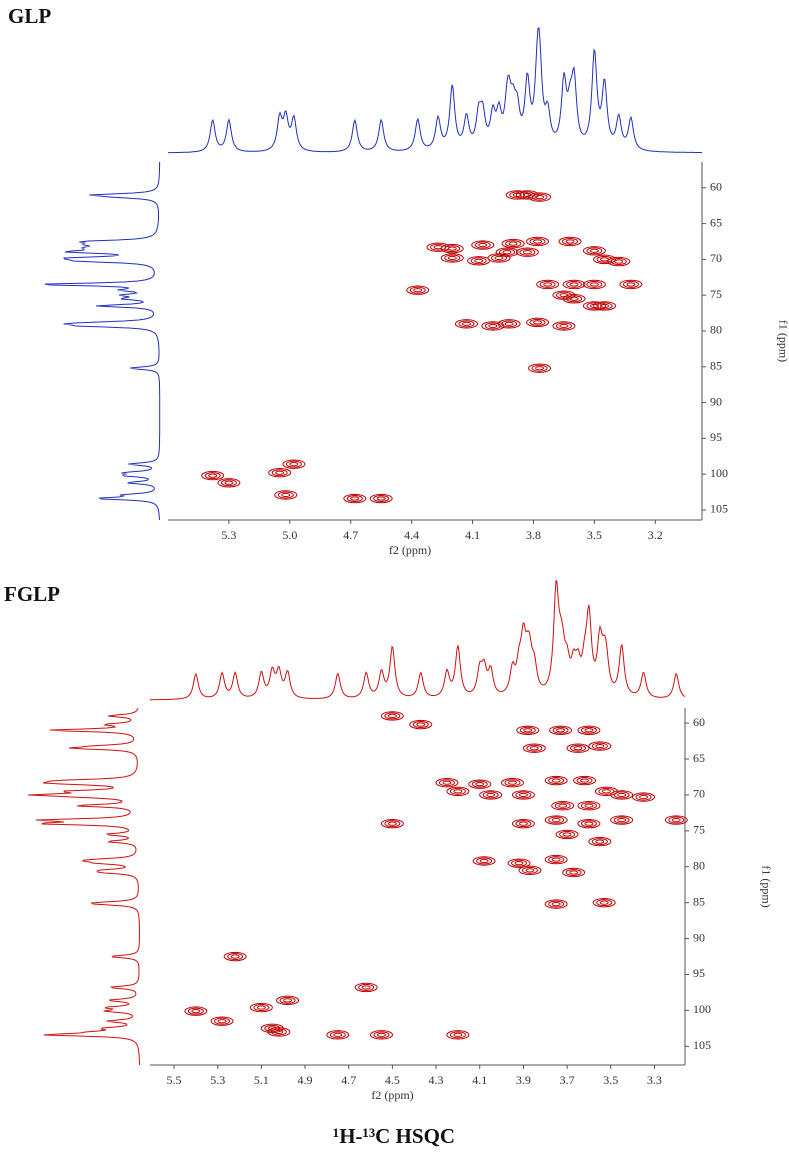 This screenshot has height=1153, width=789. I want to click on y-tick-label: 100, so click(702, 1009).